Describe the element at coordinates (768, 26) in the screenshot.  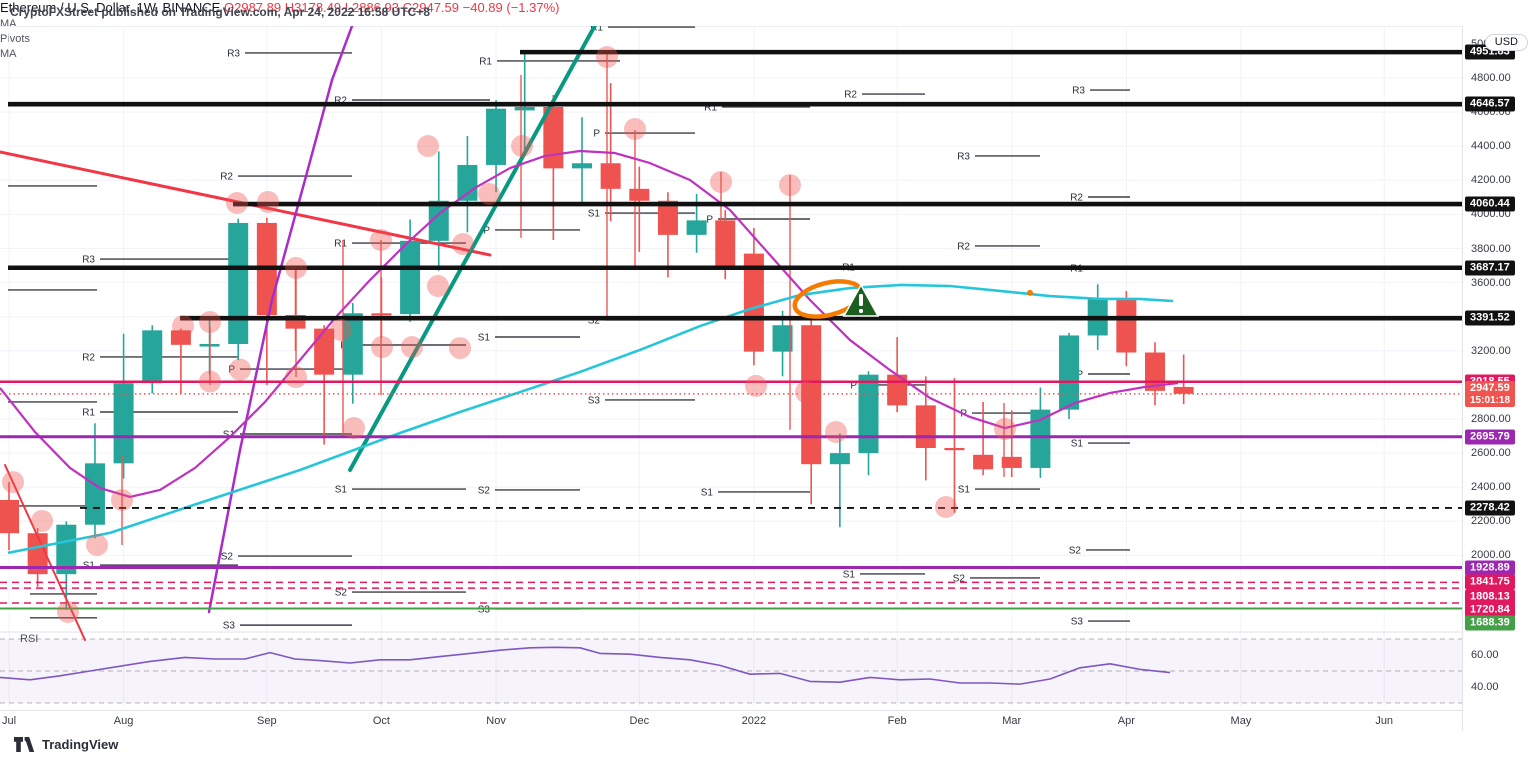
I see `chart-frame-border` at that location.